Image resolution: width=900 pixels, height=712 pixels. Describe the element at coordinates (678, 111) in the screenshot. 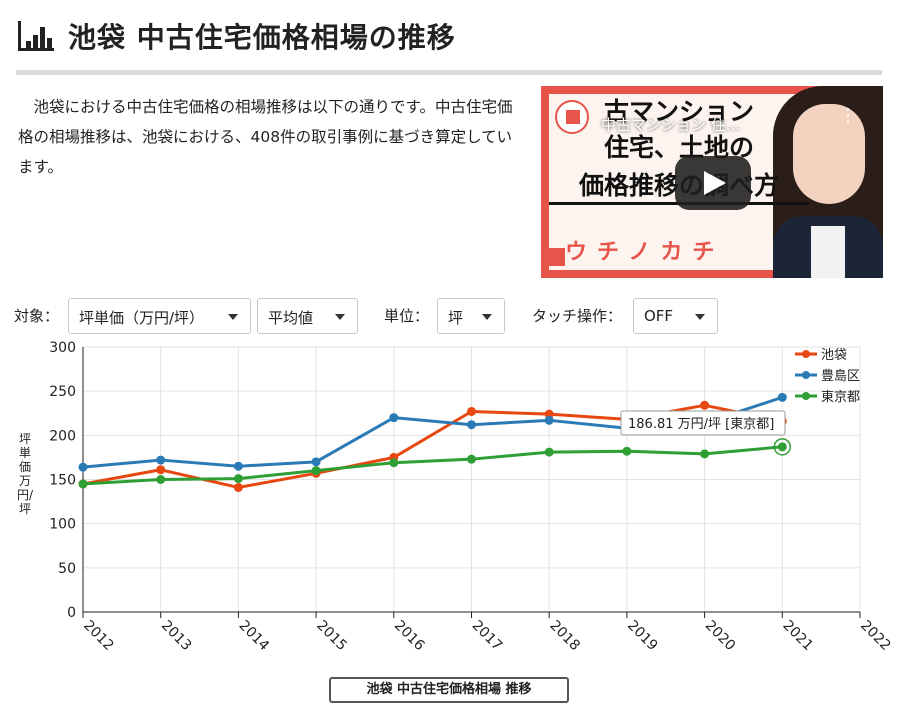

I see `video-headline-line-1: 古マンション` at that location.